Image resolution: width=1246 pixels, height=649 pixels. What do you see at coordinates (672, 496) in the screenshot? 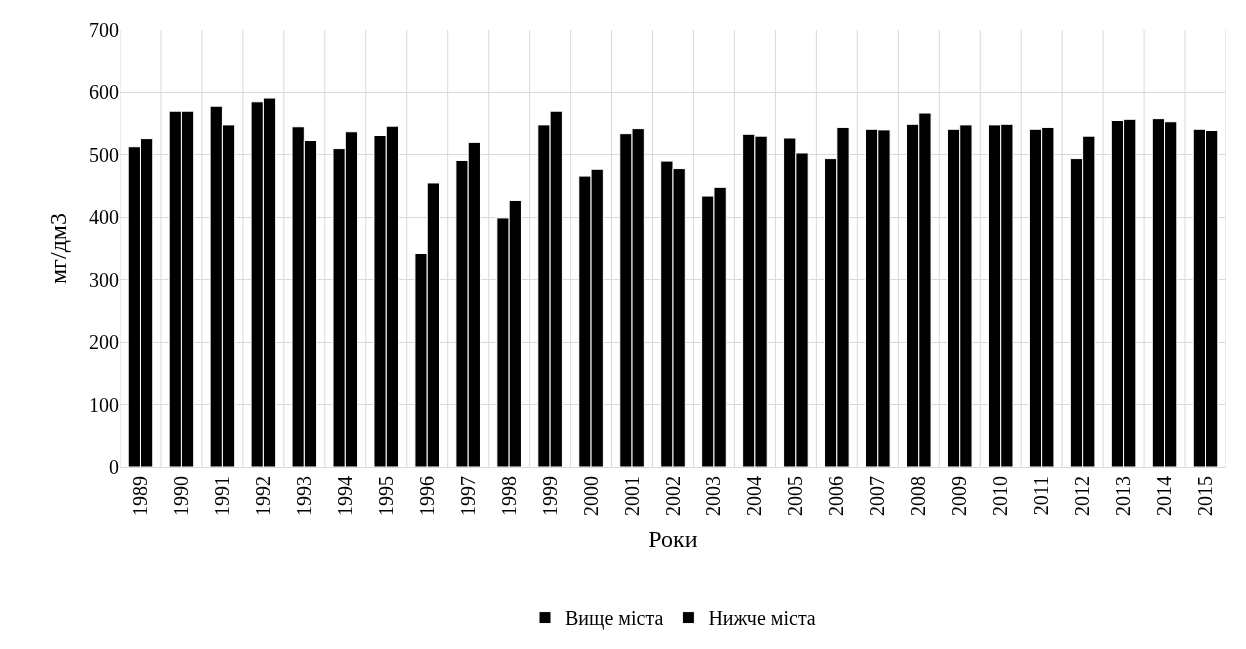
I see `x-tick-label: 2002` at bounding box center [672, 496].